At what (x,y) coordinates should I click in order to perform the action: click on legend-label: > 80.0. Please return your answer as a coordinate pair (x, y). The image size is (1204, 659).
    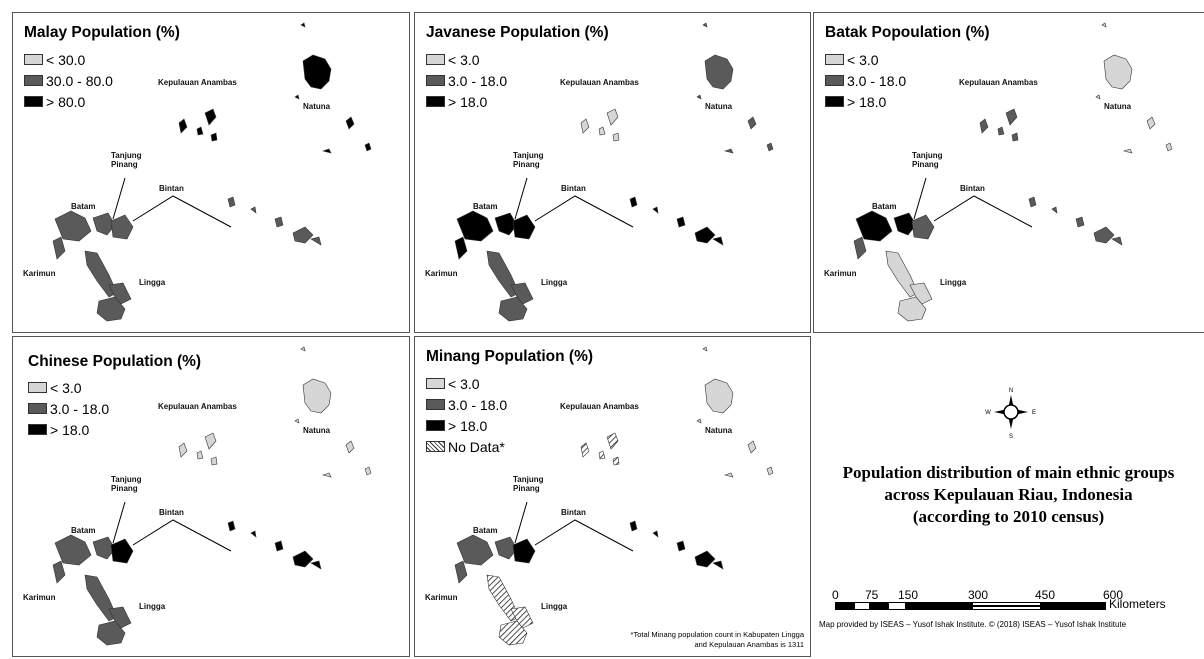
    Looking at the image, I should click on (66, 101).